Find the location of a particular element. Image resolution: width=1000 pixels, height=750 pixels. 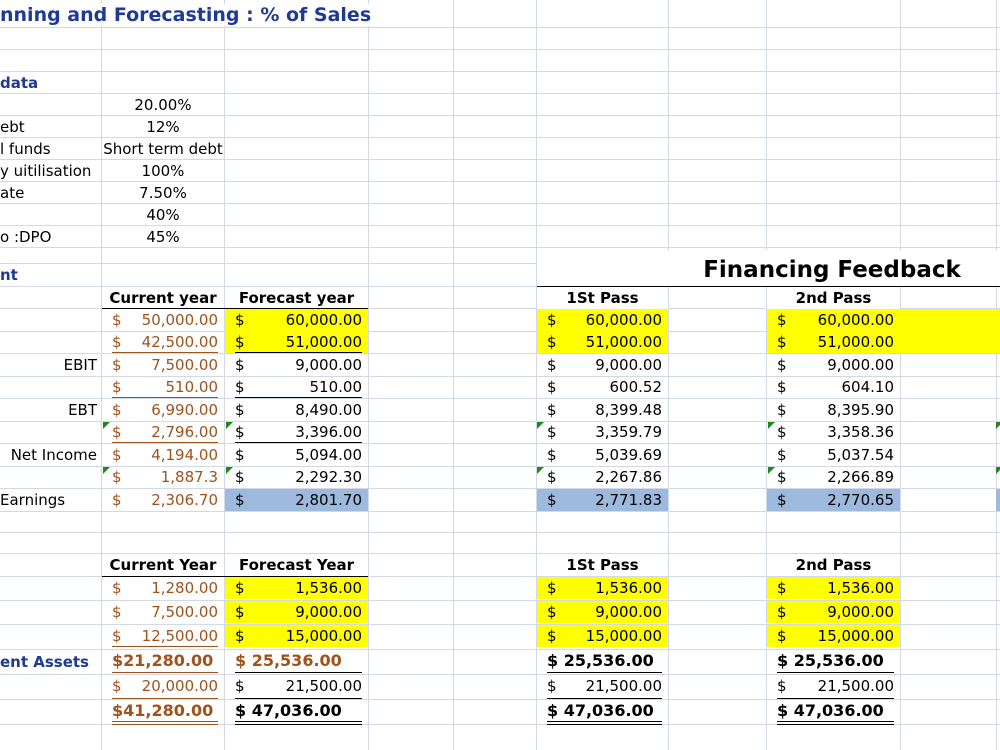

income-current-cell: $4,194.00 is located at coordinates (165, 455).